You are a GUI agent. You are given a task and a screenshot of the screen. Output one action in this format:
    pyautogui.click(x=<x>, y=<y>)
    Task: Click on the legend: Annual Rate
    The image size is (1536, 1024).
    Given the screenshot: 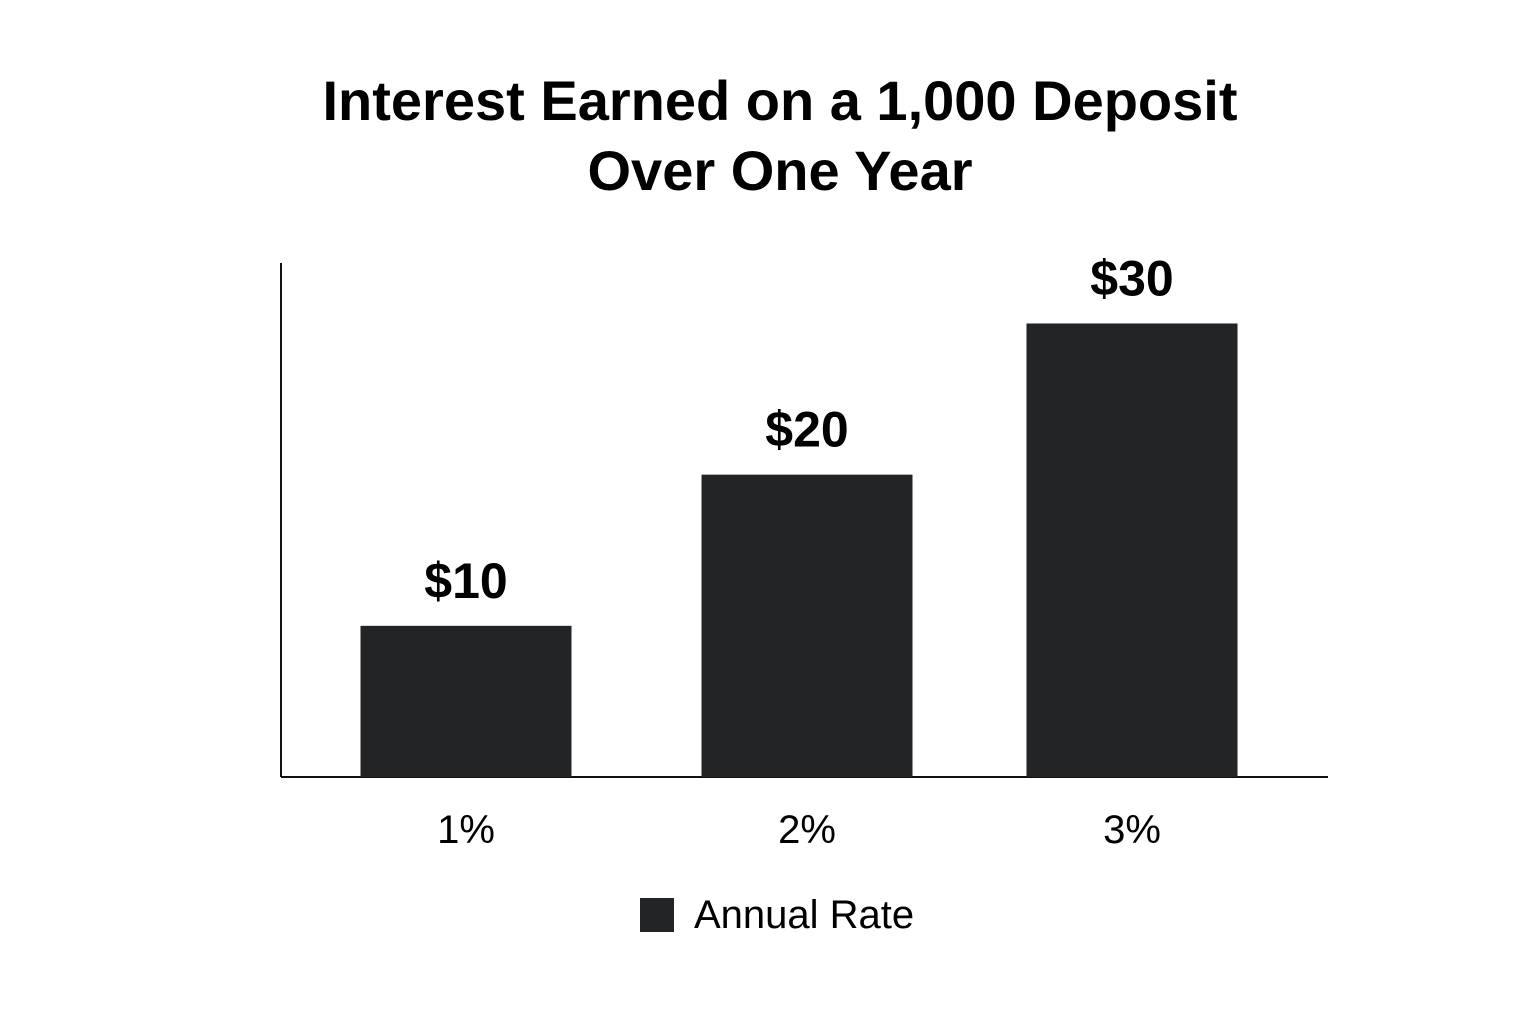 What is the action you would take?
    pyautogui.click(x=777, y=915)
    